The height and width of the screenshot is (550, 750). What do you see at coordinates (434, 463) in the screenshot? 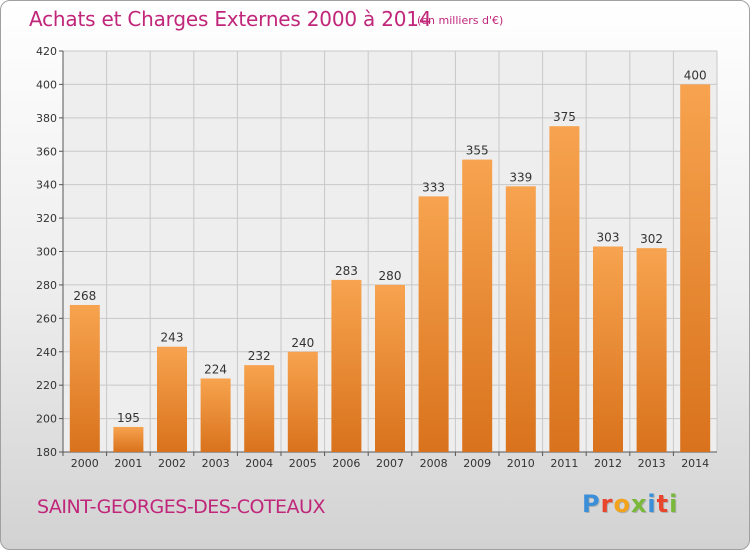
I see `x-tick-label: 2008` at bounding box center [434, 463].